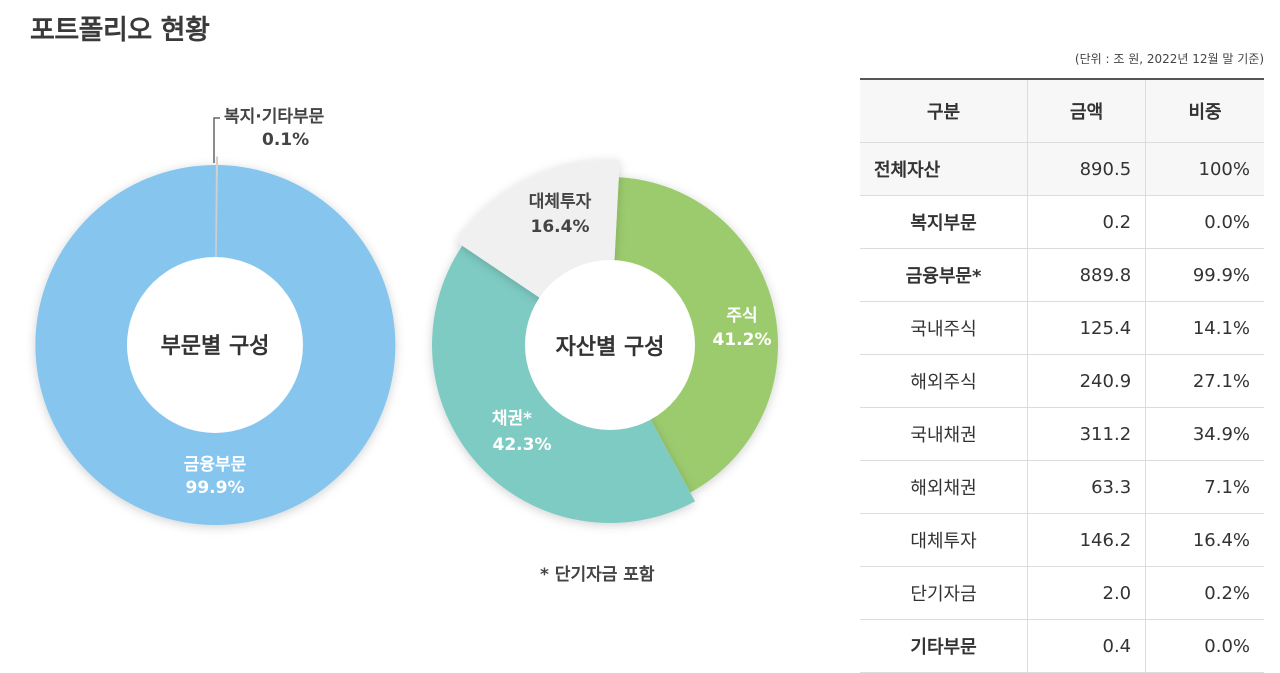 This screenshot has height=673, width=1280. What do you see at coordinates (1086, 540) in the screenshot?
I see `row-amount: 146.2` at bounding box center [1086, 540].